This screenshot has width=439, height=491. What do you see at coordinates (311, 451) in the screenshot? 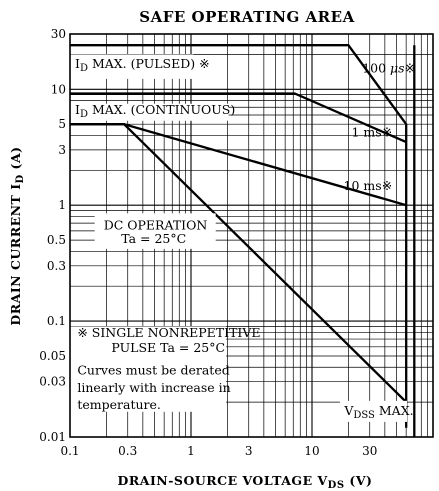
I see `x-tick-label: 10` at bounding box center [311, 451].